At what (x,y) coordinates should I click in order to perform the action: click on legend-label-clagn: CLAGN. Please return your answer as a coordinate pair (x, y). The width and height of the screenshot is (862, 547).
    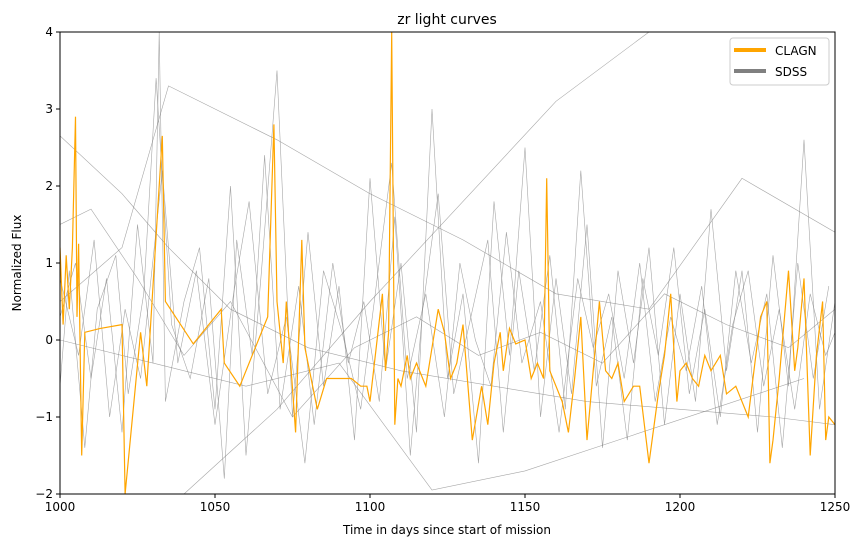
    Looking at the image, I should click on (796, 51).